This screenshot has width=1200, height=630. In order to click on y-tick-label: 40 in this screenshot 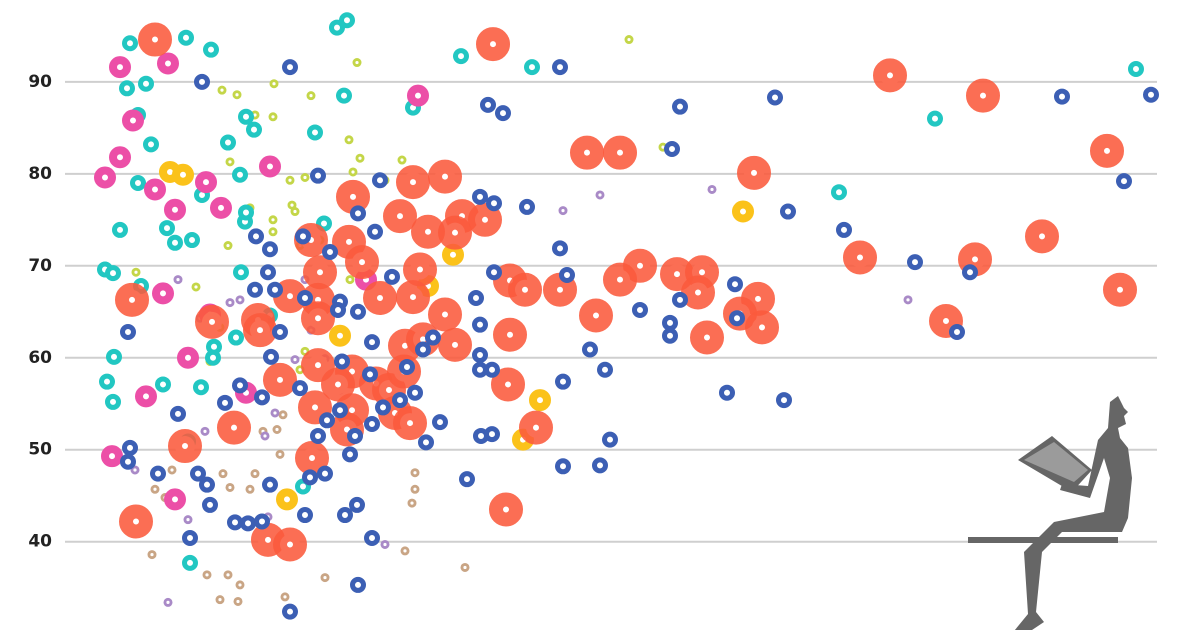, I will do `click(40, 542)`.